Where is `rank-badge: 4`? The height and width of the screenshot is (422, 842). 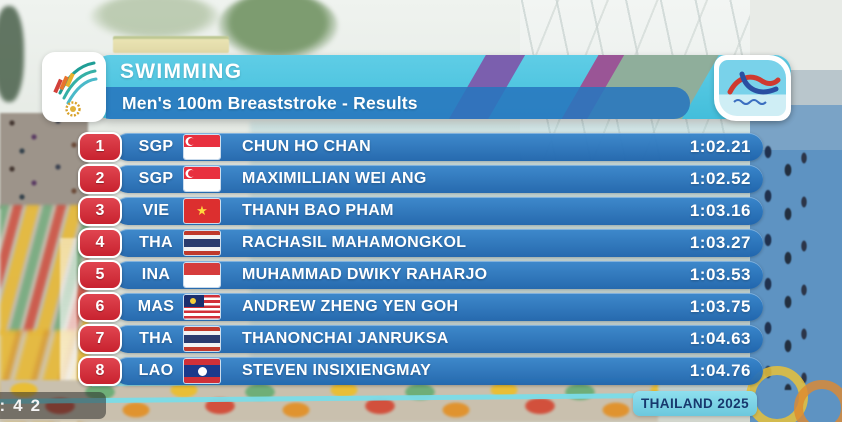
rank-badge: 4 is located at coordinates (100, 243).